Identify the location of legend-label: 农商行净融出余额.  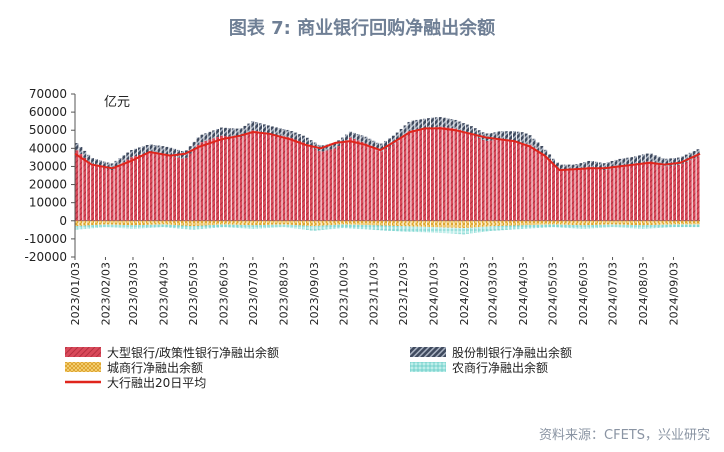
(500, 367).